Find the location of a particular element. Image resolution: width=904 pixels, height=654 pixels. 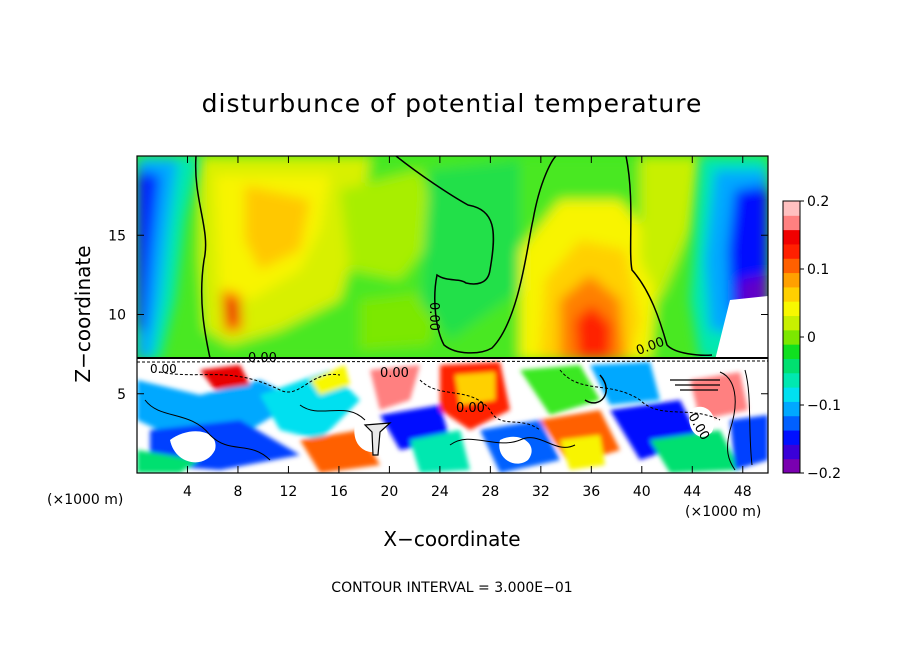

x-tick-label: 12 is located at coordinates (289, 492).